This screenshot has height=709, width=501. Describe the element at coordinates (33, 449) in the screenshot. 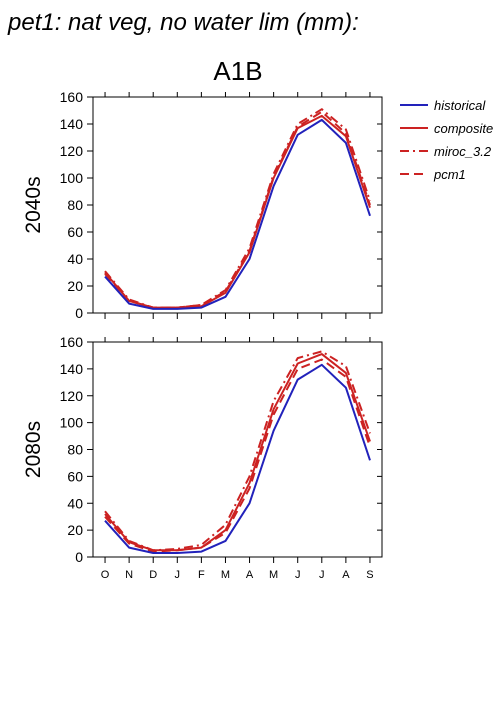

I see `y-axis-label: 2080s` at that location.